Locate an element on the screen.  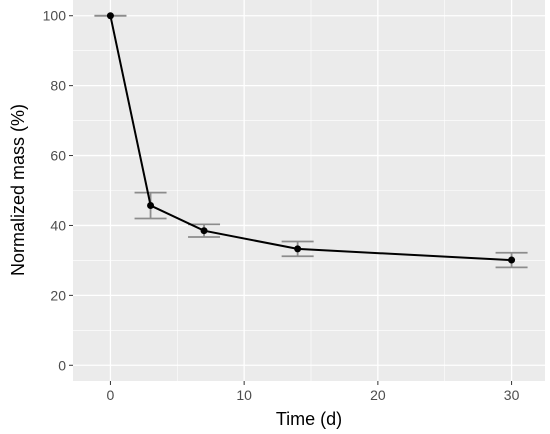
x-axis-title: Time (d) is located at coordinates (309, 419).